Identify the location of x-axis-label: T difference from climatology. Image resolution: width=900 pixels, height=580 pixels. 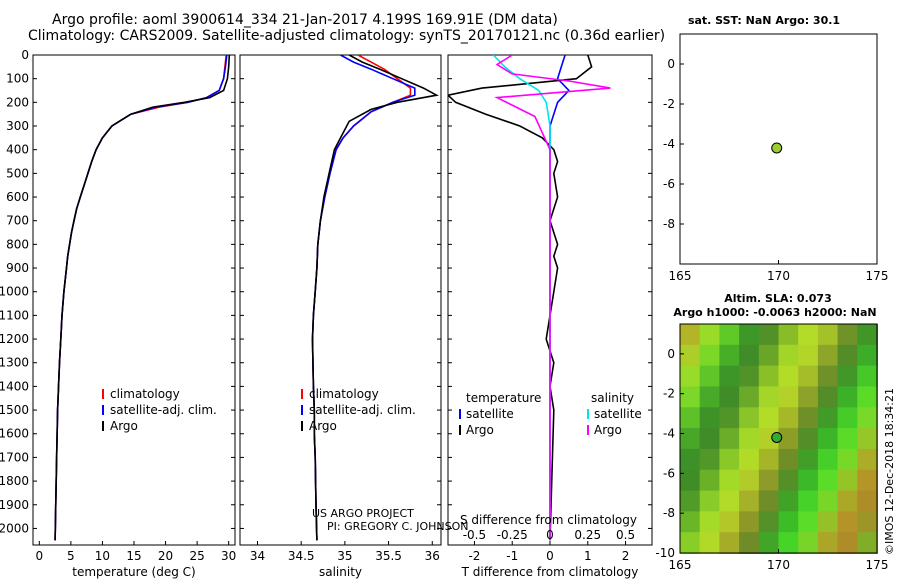
(550, 572).